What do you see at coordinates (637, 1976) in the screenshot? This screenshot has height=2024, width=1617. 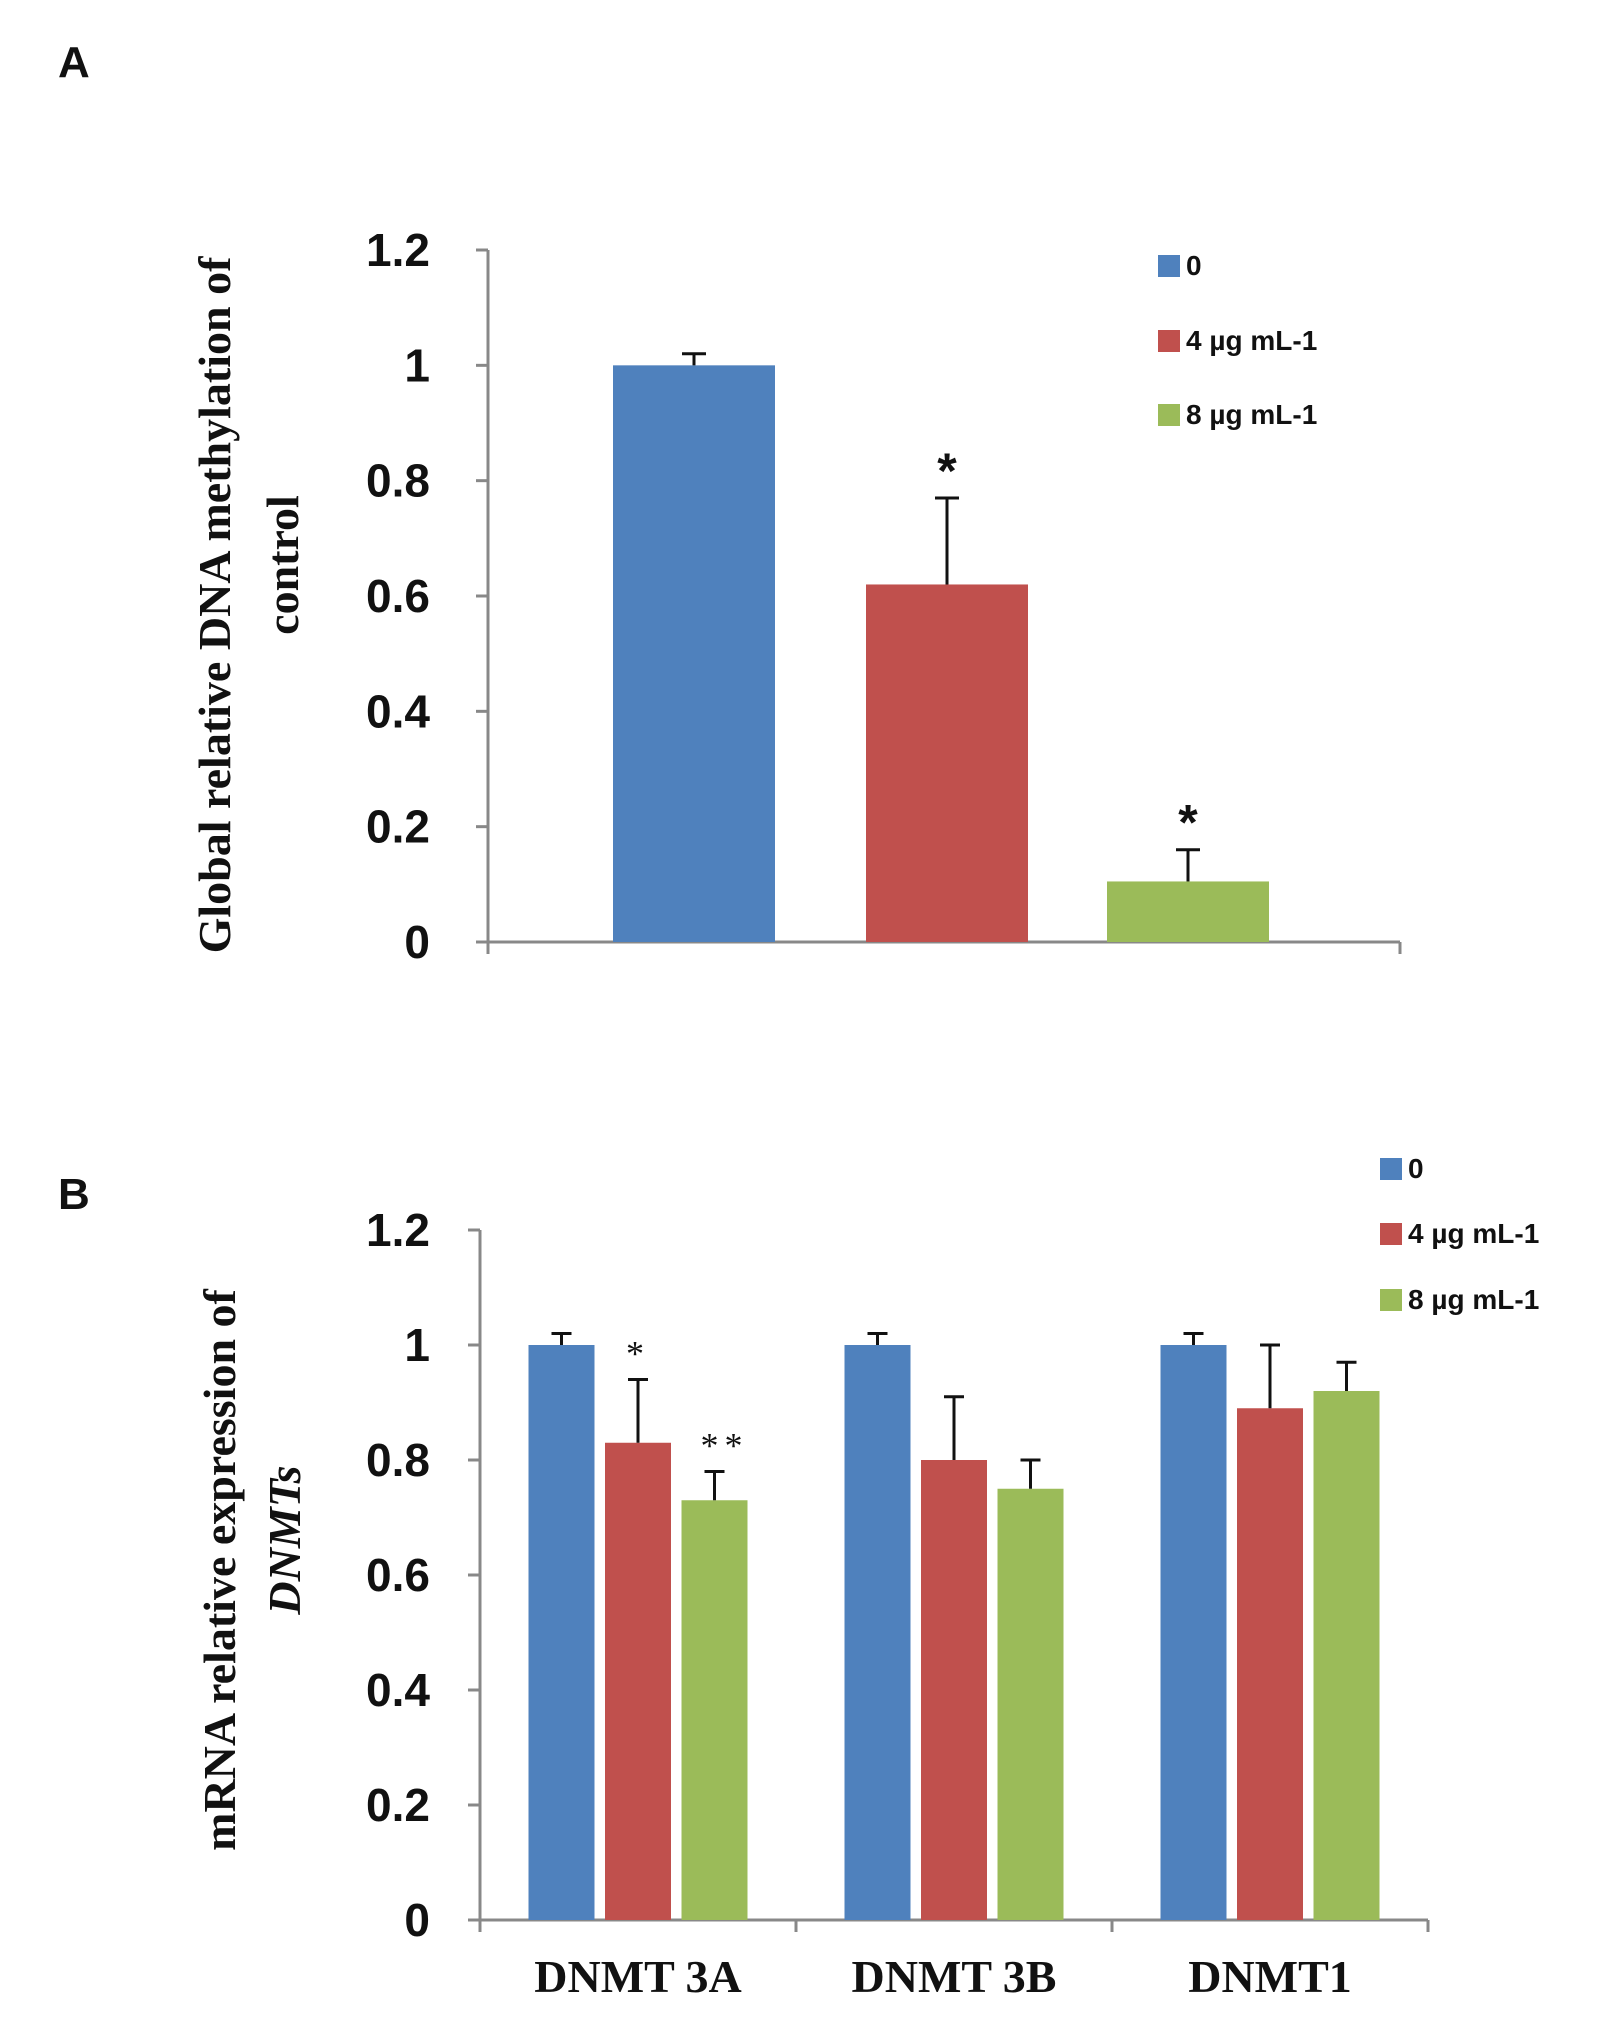 I see `x-category-label: DNMT 3A` at bounding box center [637, 1976].